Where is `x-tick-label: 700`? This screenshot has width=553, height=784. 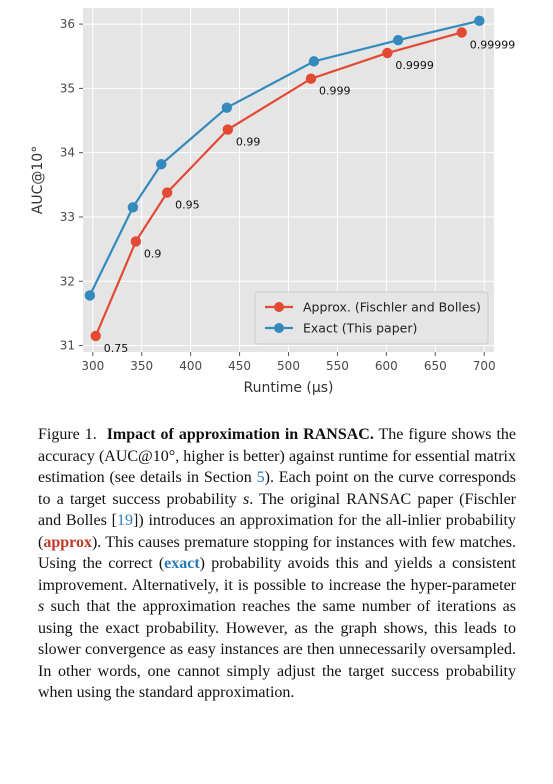 x-tick-label: 700 is located at coordinates (484, 366).